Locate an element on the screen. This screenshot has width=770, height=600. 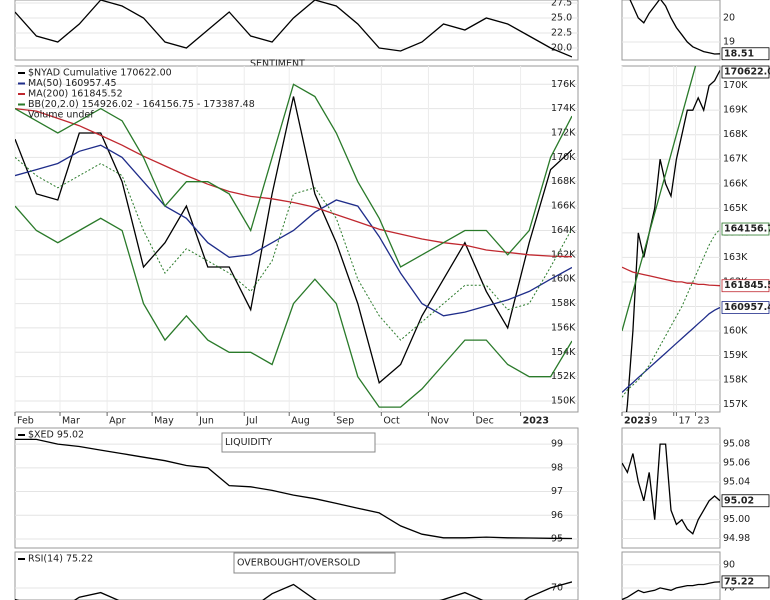
y-tick-label: 159K is located at coordinates (735, 355).